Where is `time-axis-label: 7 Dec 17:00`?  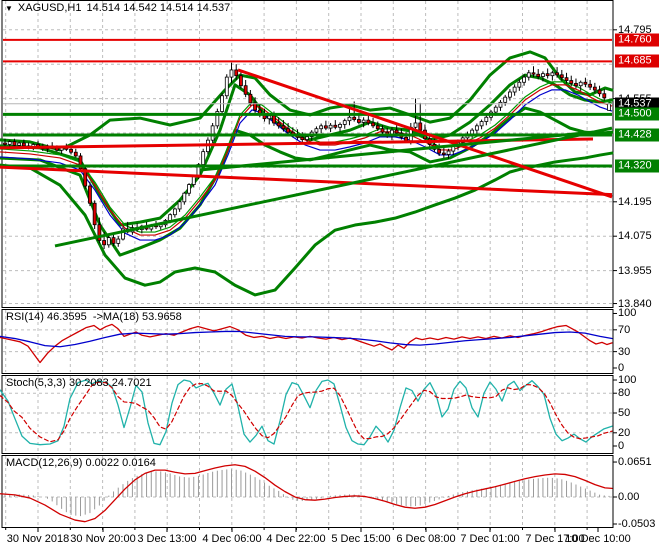 time-axis-label: 7 Dec 17:00 is located at coordinates (555, 539).